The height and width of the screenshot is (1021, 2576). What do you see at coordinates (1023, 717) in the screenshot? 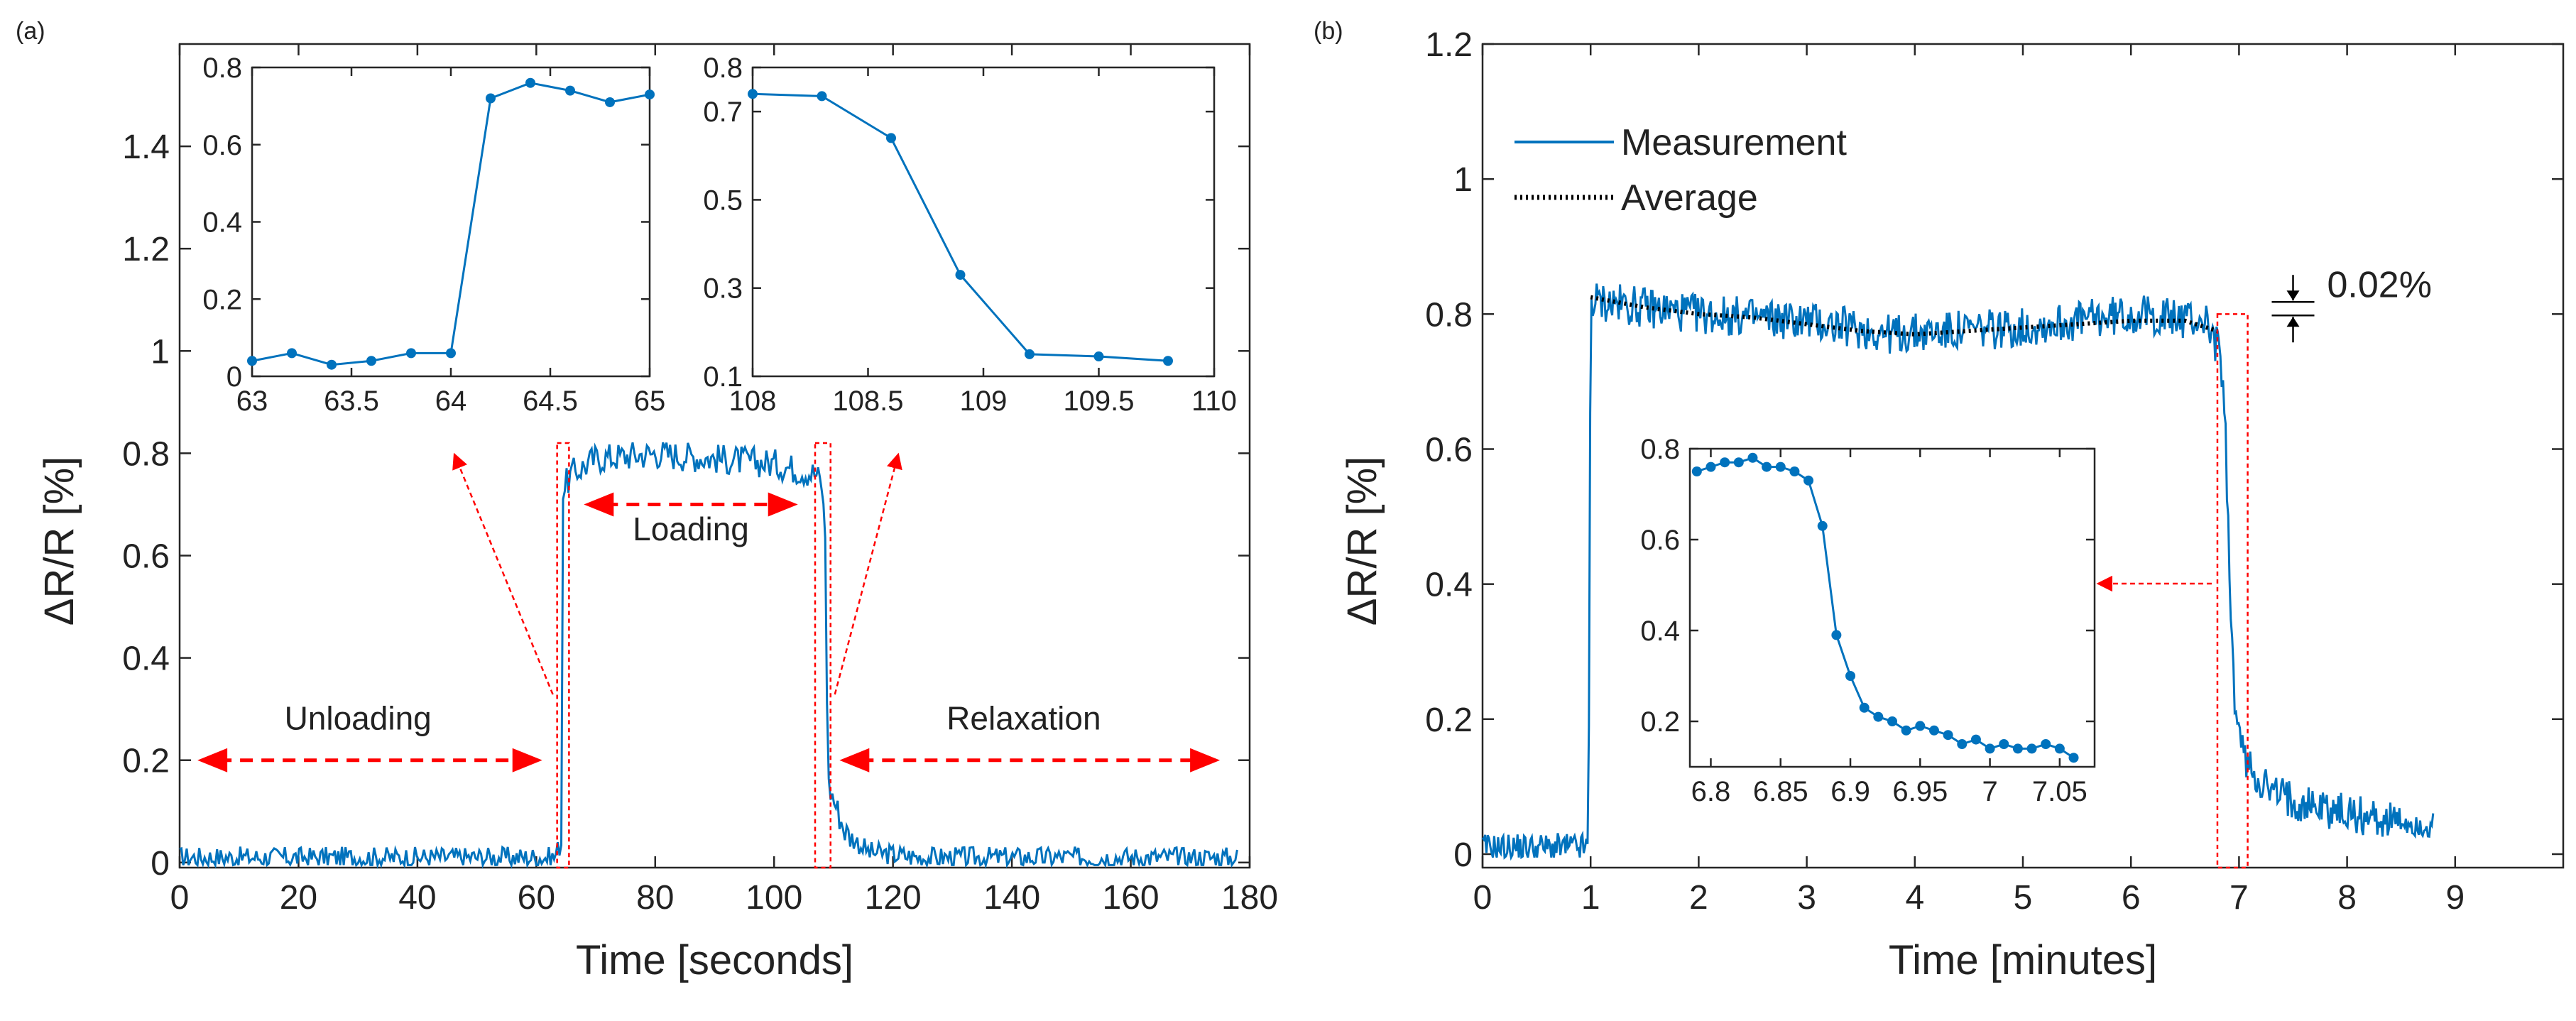
I see `annotation-label: Relaxation` at bounding box center [1023, 717].